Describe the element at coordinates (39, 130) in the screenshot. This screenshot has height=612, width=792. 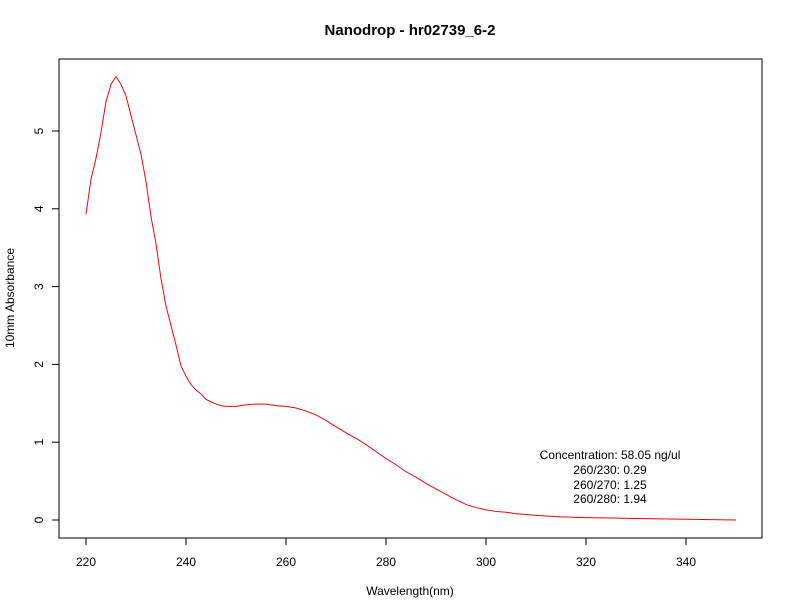
I see `y-tick-label: 5` at that location.